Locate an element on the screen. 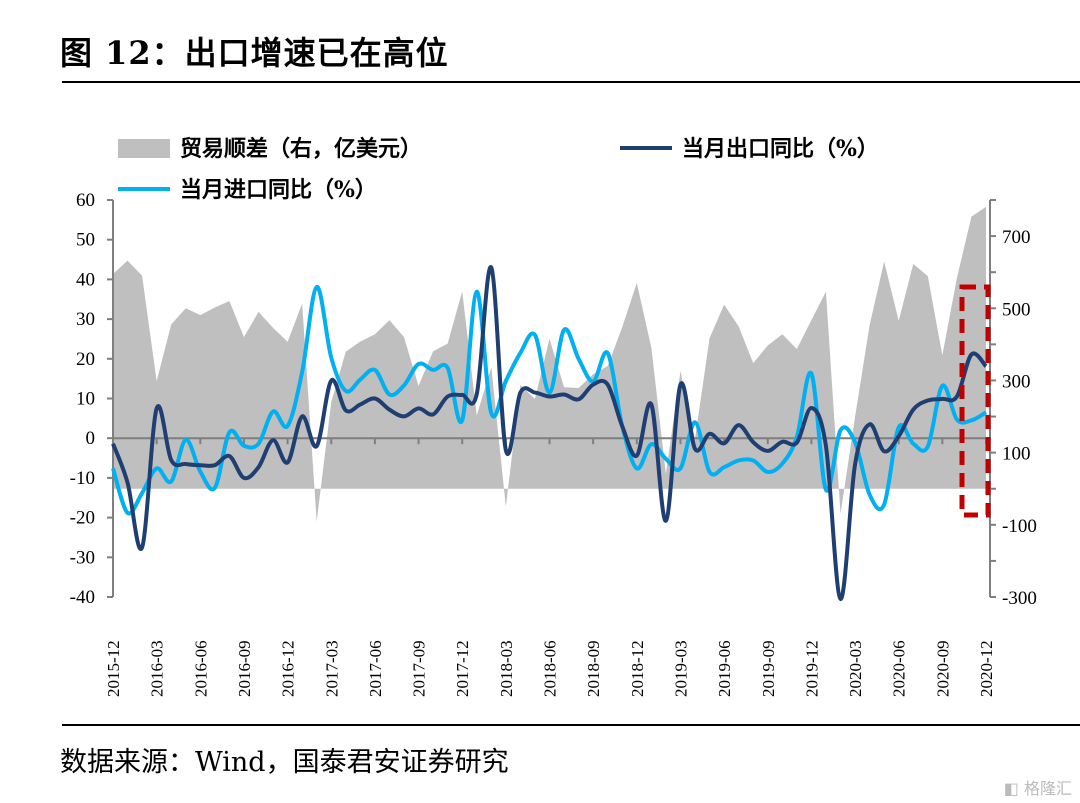  x-tick-label: 2015-12 is located at coordinates (113, 668).